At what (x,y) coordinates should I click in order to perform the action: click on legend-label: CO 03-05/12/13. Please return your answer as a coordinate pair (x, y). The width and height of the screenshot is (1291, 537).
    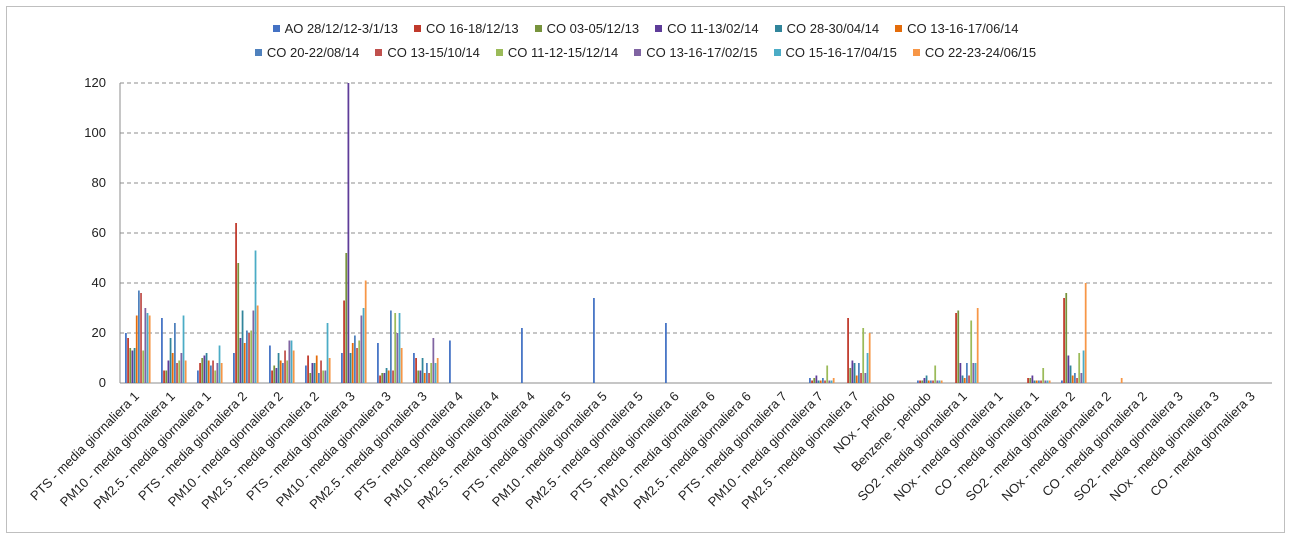
    Looking at the image, I should click on (593, 28).